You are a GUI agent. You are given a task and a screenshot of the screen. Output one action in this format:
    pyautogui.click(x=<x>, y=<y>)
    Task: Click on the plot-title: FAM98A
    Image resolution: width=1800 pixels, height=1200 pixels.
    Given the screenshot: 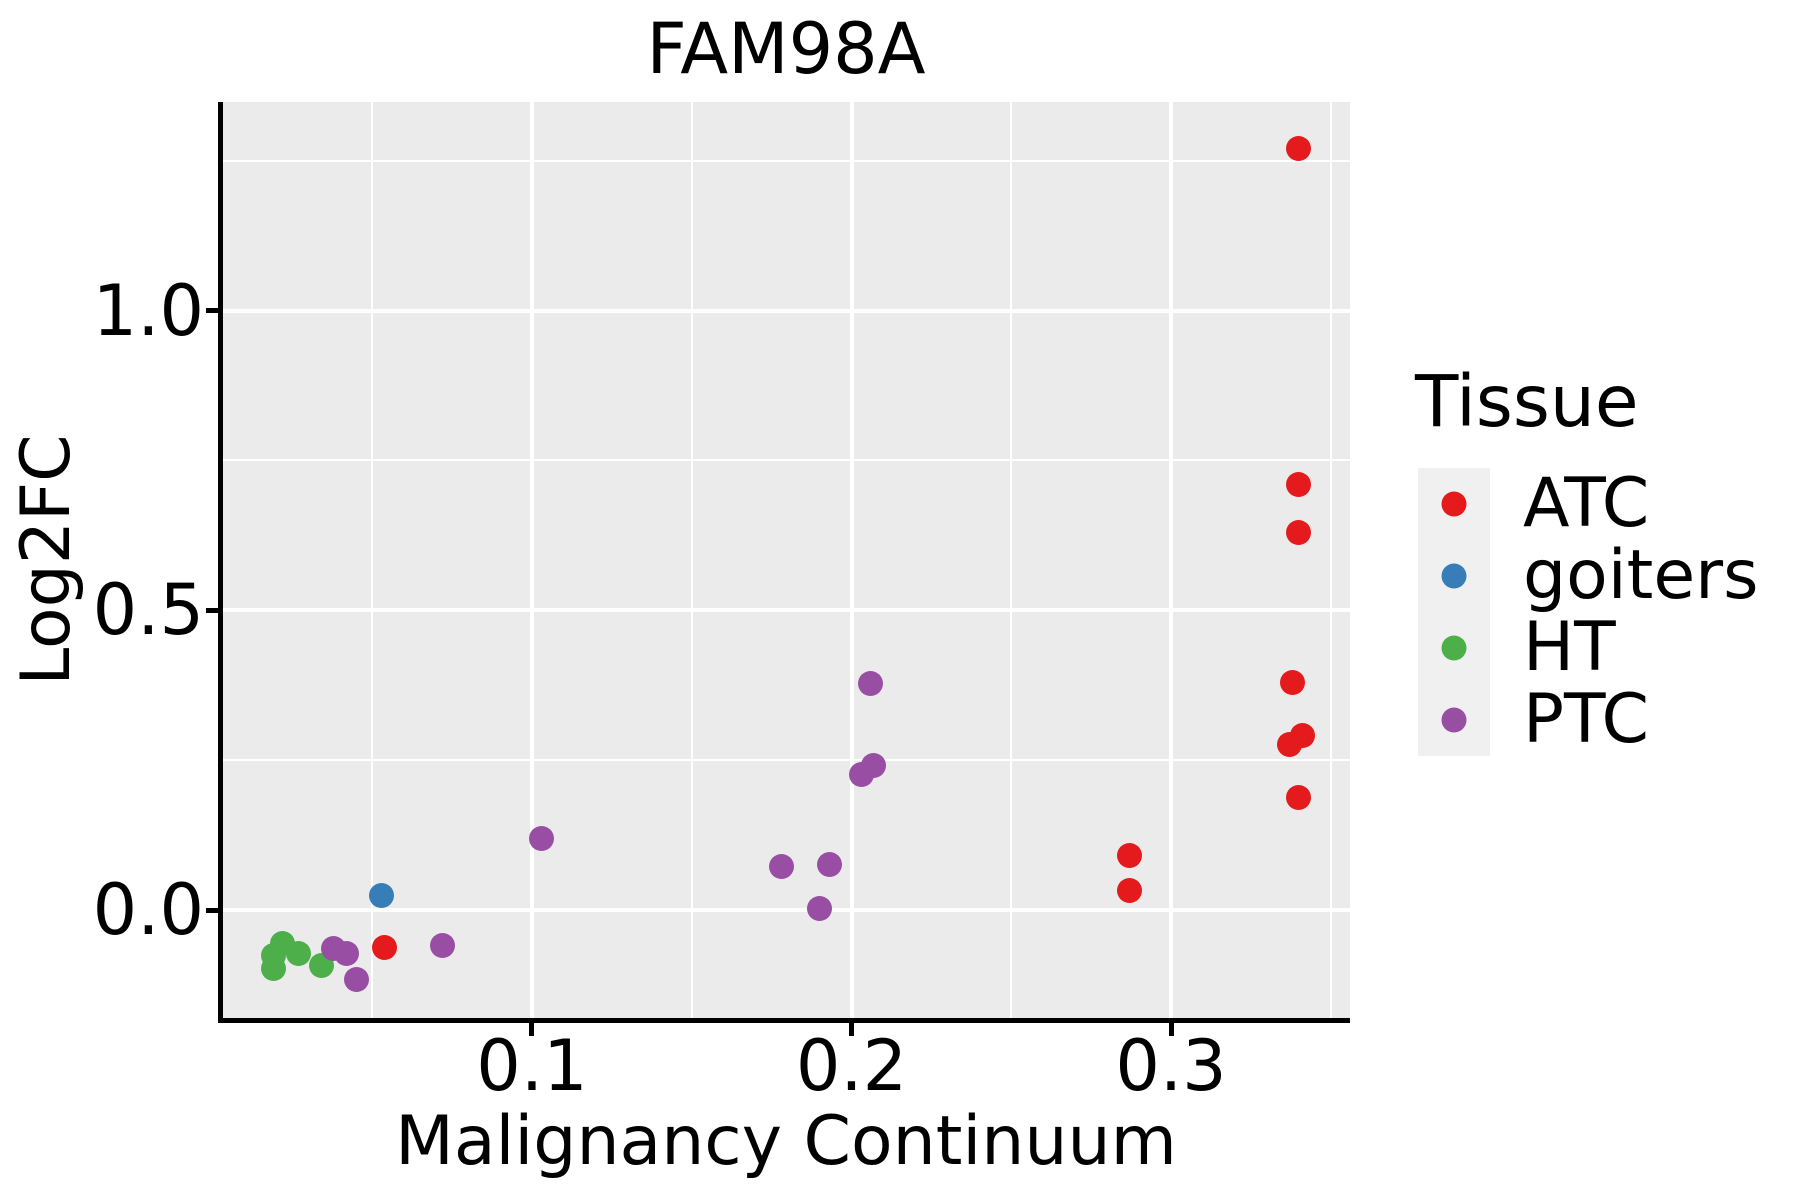 What is the action you would take?
    pyautogui.click(x=786, y=49)
    